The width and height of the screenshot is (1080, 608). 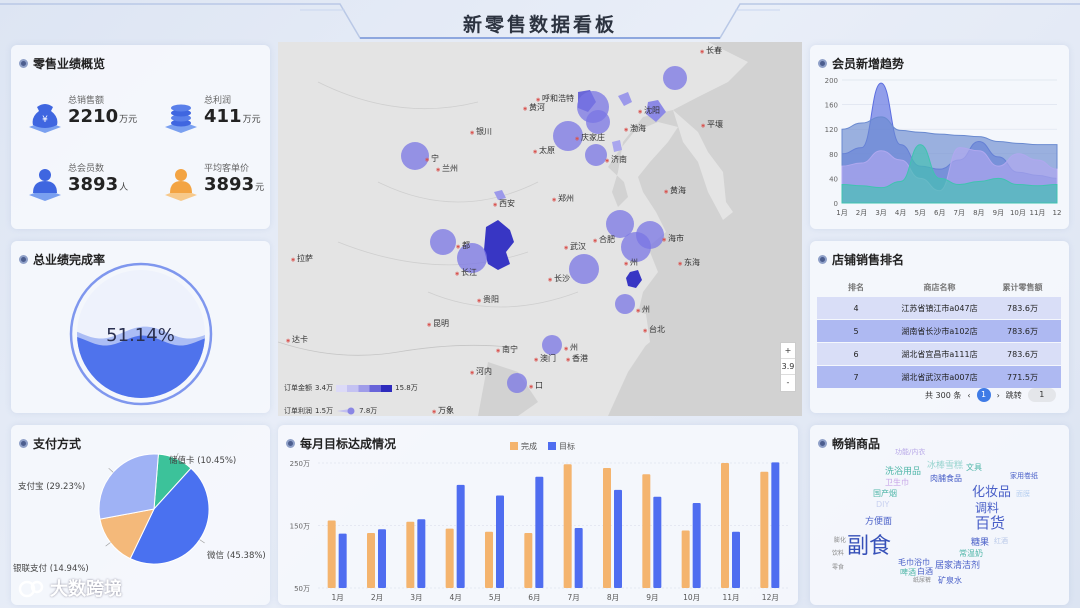 What do you see at coordinates (983, 395) in the screenshot?
I see `current-page: 1` at bounding box center [983, 395].